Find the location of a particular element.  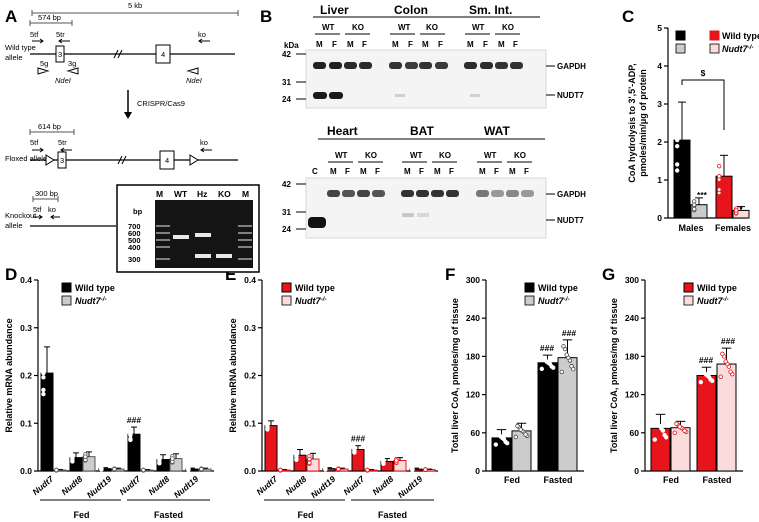

flox-amplicon-size: 614 bp is located at coordinates (49, 126).